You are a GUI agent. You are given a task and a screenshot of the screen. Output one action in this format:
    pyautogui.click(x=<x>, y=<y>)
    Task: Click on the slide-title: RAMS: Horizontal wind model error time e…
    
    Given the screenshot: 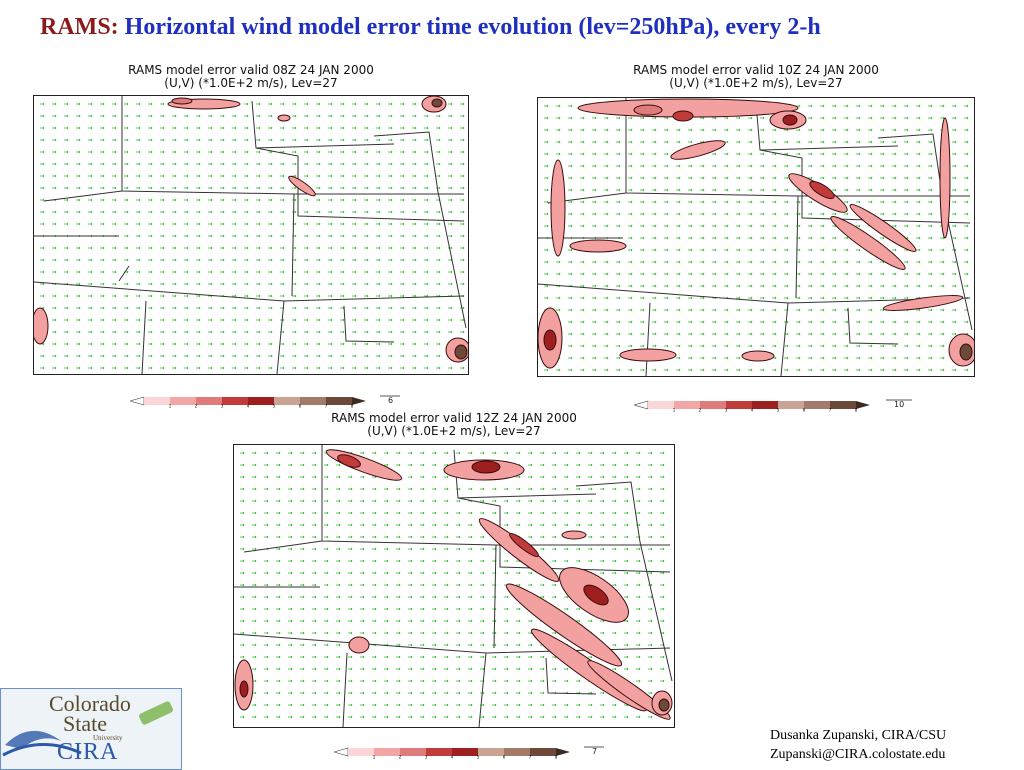 What is the action you would take?
    pyautogui.click(x=430, y=27)
    